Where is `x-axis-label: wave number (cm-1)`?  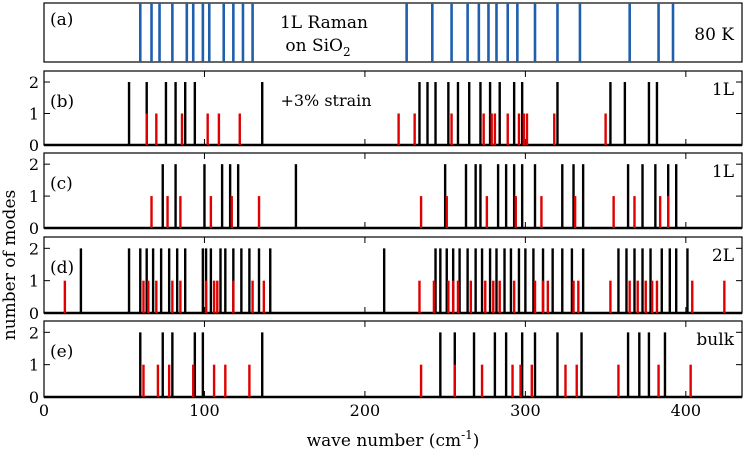
x-axis-label: wave number (cm-1) is located at coordinates (393, 439).